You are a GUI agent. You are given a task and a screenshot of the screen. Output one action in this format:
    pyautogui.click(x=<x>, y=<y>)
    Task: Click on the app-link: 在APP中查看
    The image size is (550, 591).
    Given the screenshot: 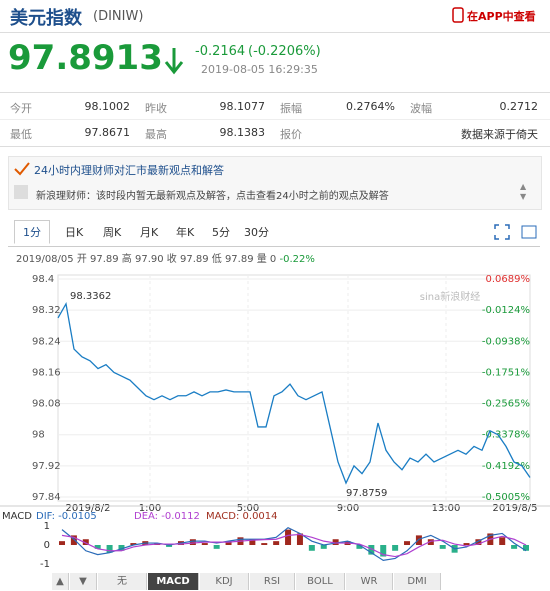 What is the action you would take?
    pyautogui.click(x=501, y=16)
    